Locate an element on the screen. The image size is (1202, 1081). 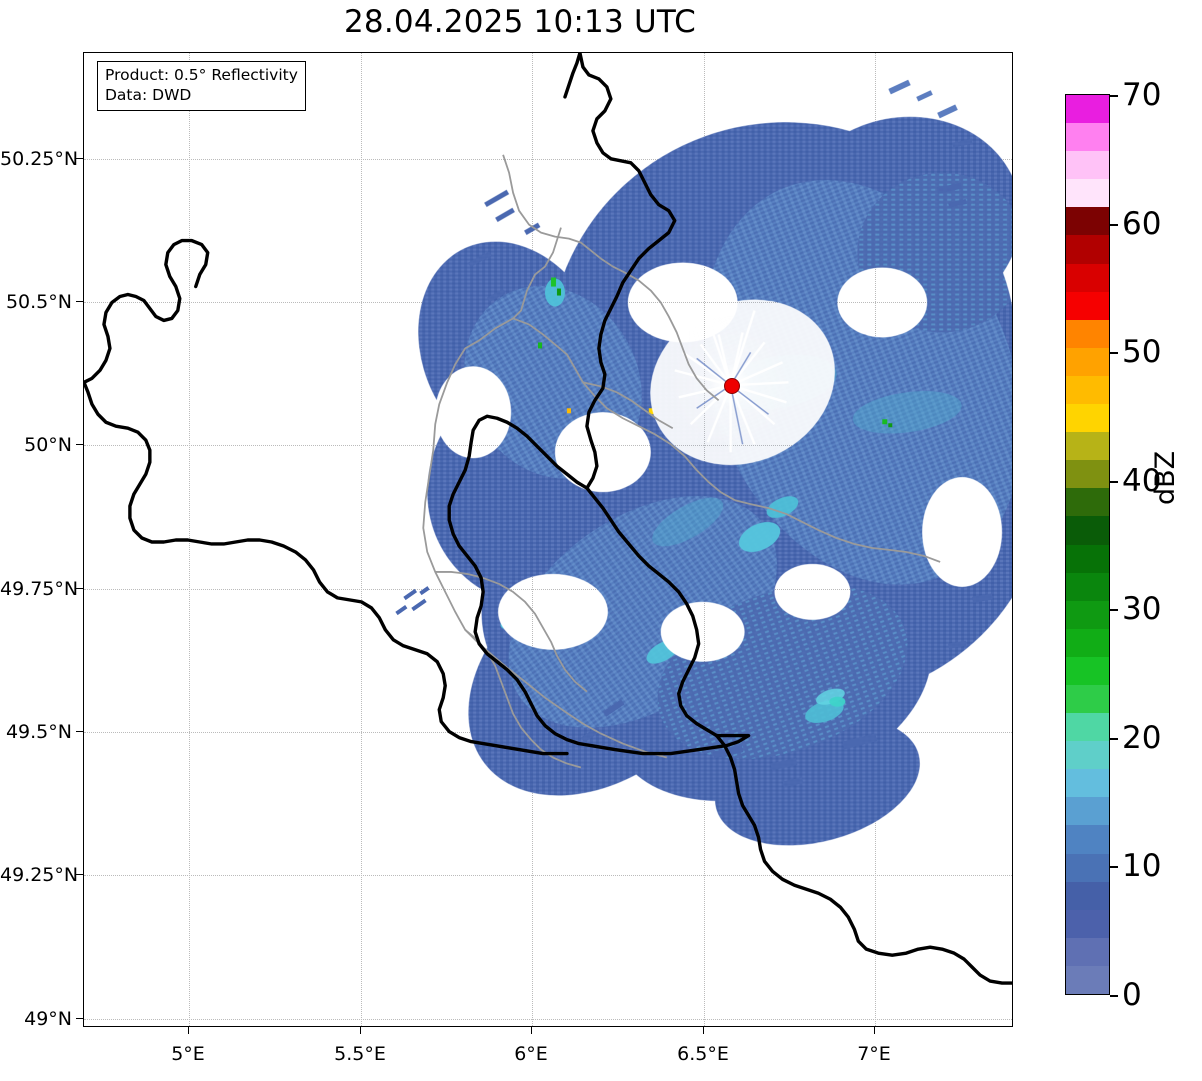
colorbar-label-50: 50 is located at coordinates (1142, 352).